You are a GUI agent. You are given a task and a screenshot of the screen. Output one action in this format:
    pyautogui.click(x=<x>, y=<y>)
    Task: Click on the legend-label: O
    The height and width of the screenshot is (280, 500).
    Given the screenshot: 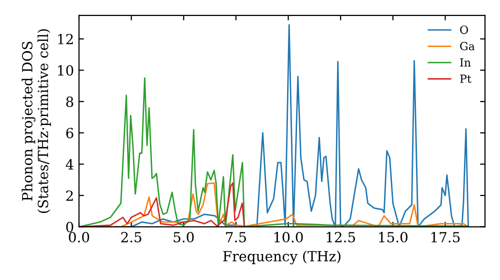 What is the action you would take?
    pyautogui.click(x=464, y=30)
    